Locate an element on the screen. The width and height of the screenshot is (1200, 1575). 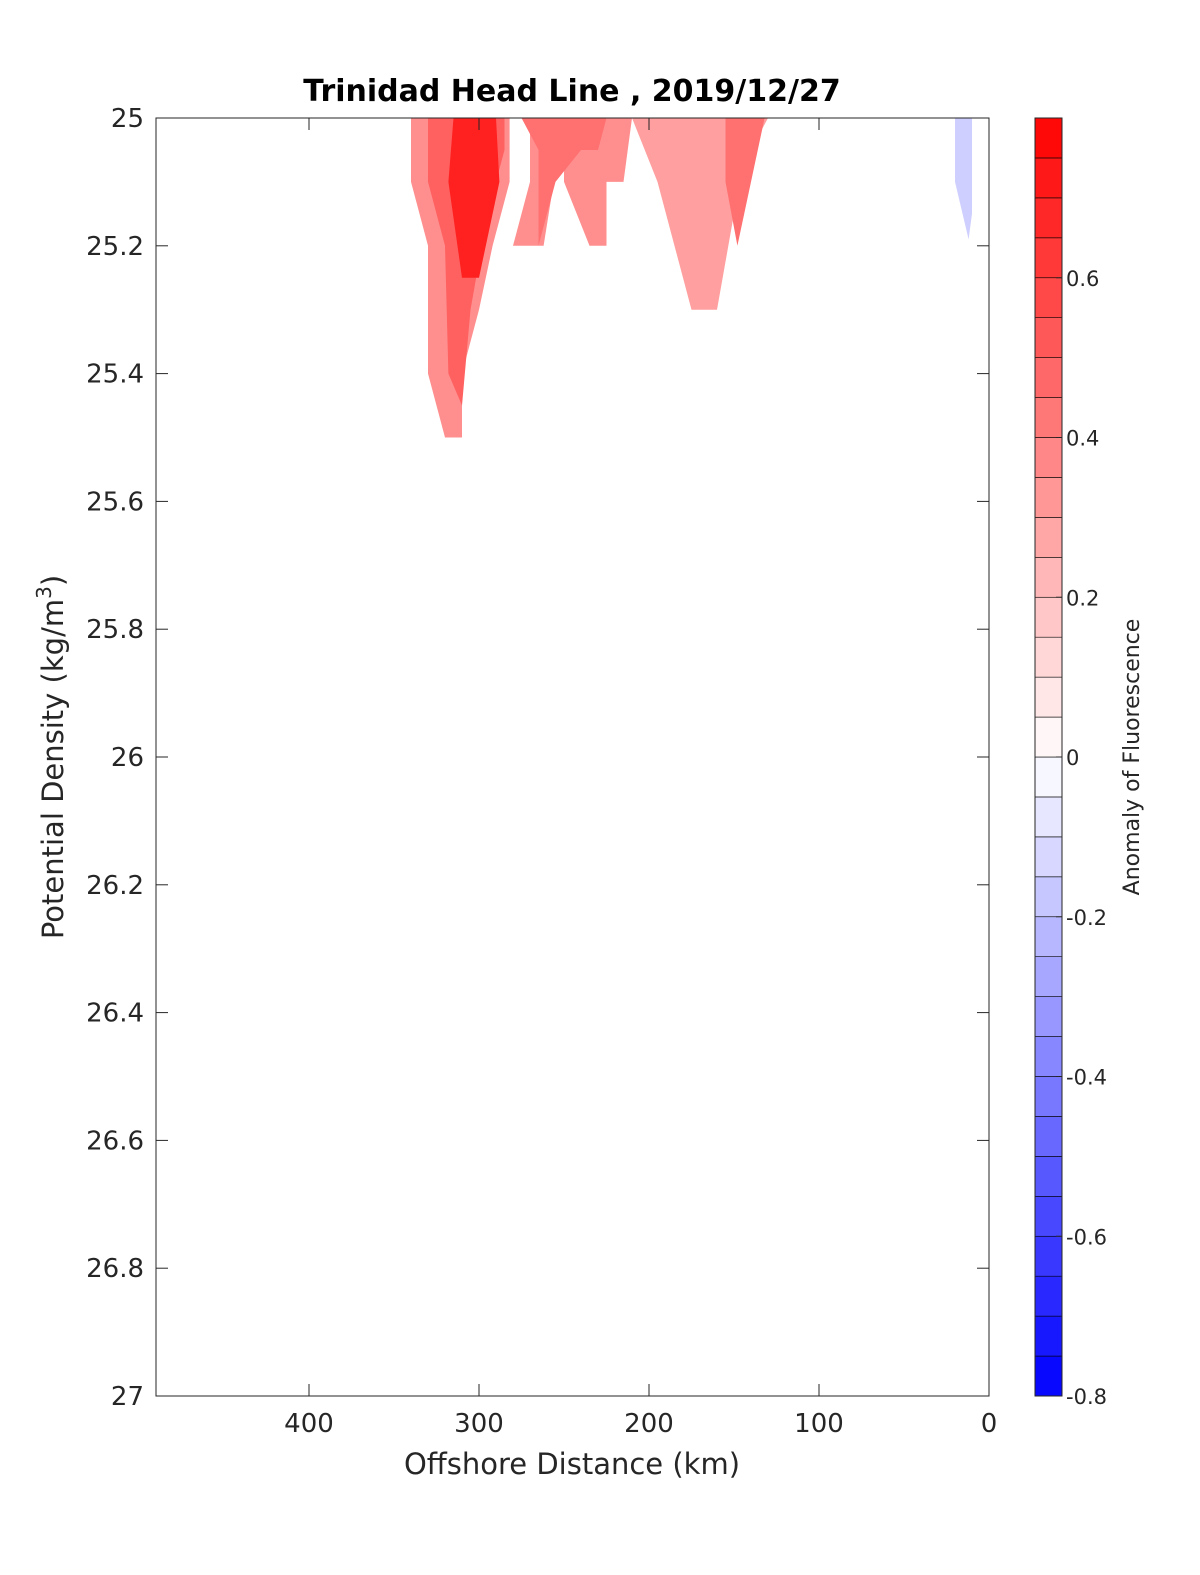
y-tick-label: 25.2 is located at coordinates (115, 247).